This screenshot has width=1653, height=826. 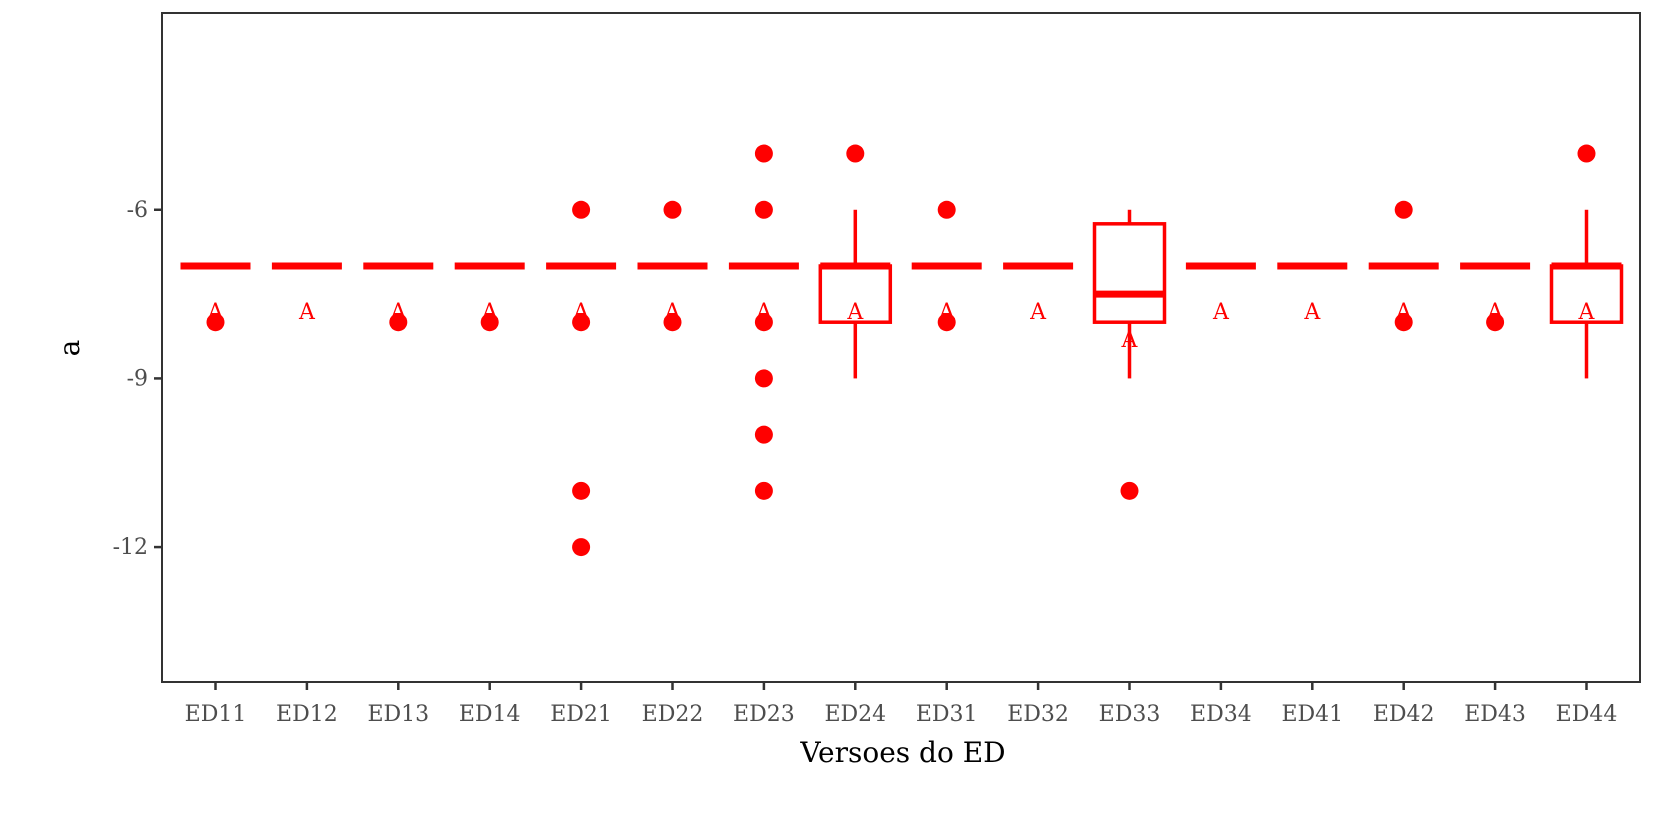 I want to click on x-tick-label: ED13, so click(x=398, y=714).